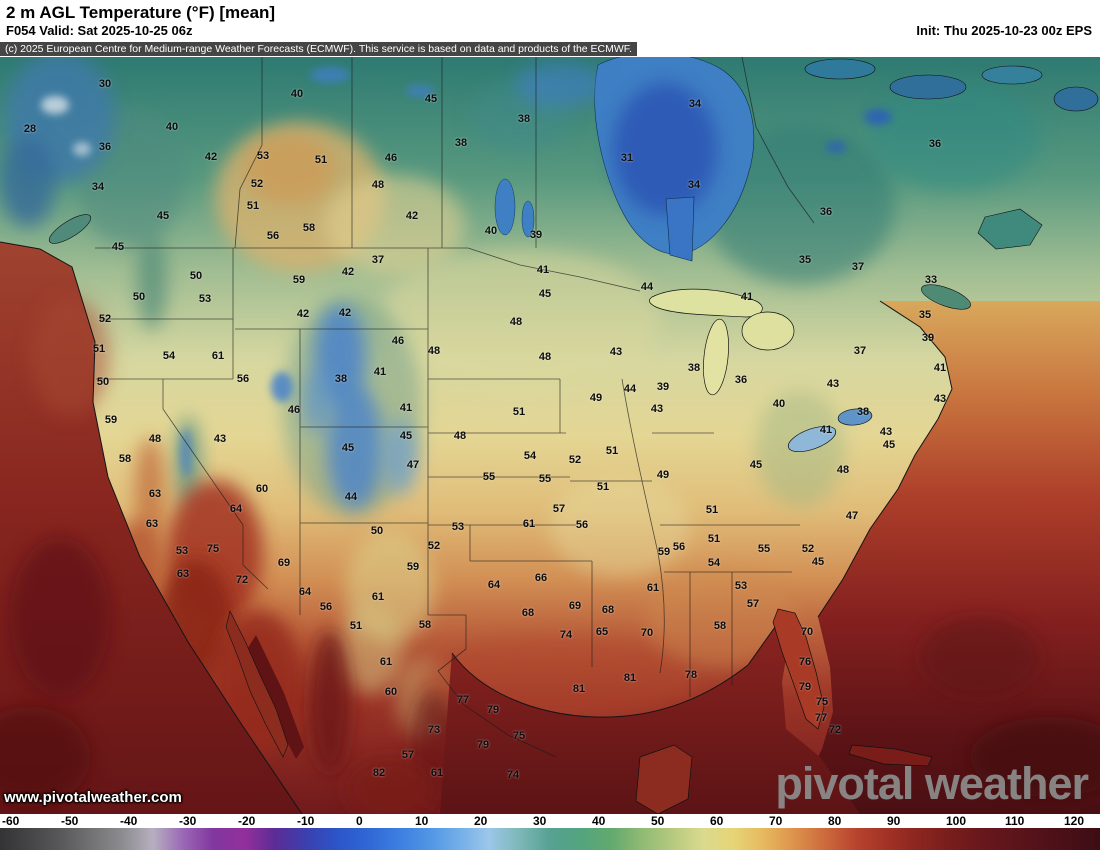 Image resolution: width=1100 pixels, height=850 pixels. What do you see at coordinates (1074, 821) in the screenshot?
I see `colorbar-tick-label: 120` at bounding box center [1074, 821].